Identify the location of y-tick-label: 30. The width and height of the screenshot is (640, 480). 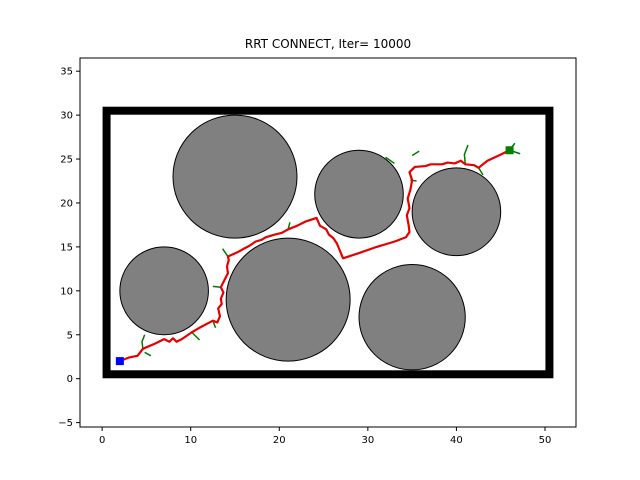
(66, 116).